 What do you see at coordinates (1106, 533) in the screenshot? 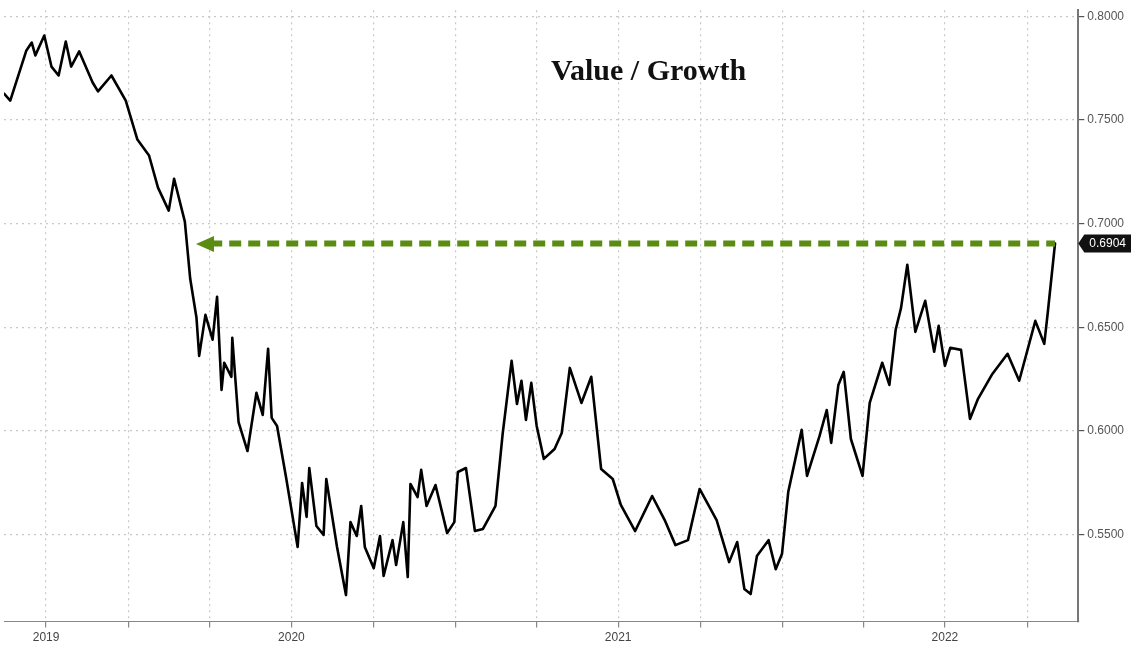
I see `y-tick-label: 0.5500` at bounding box center [1106, 533].